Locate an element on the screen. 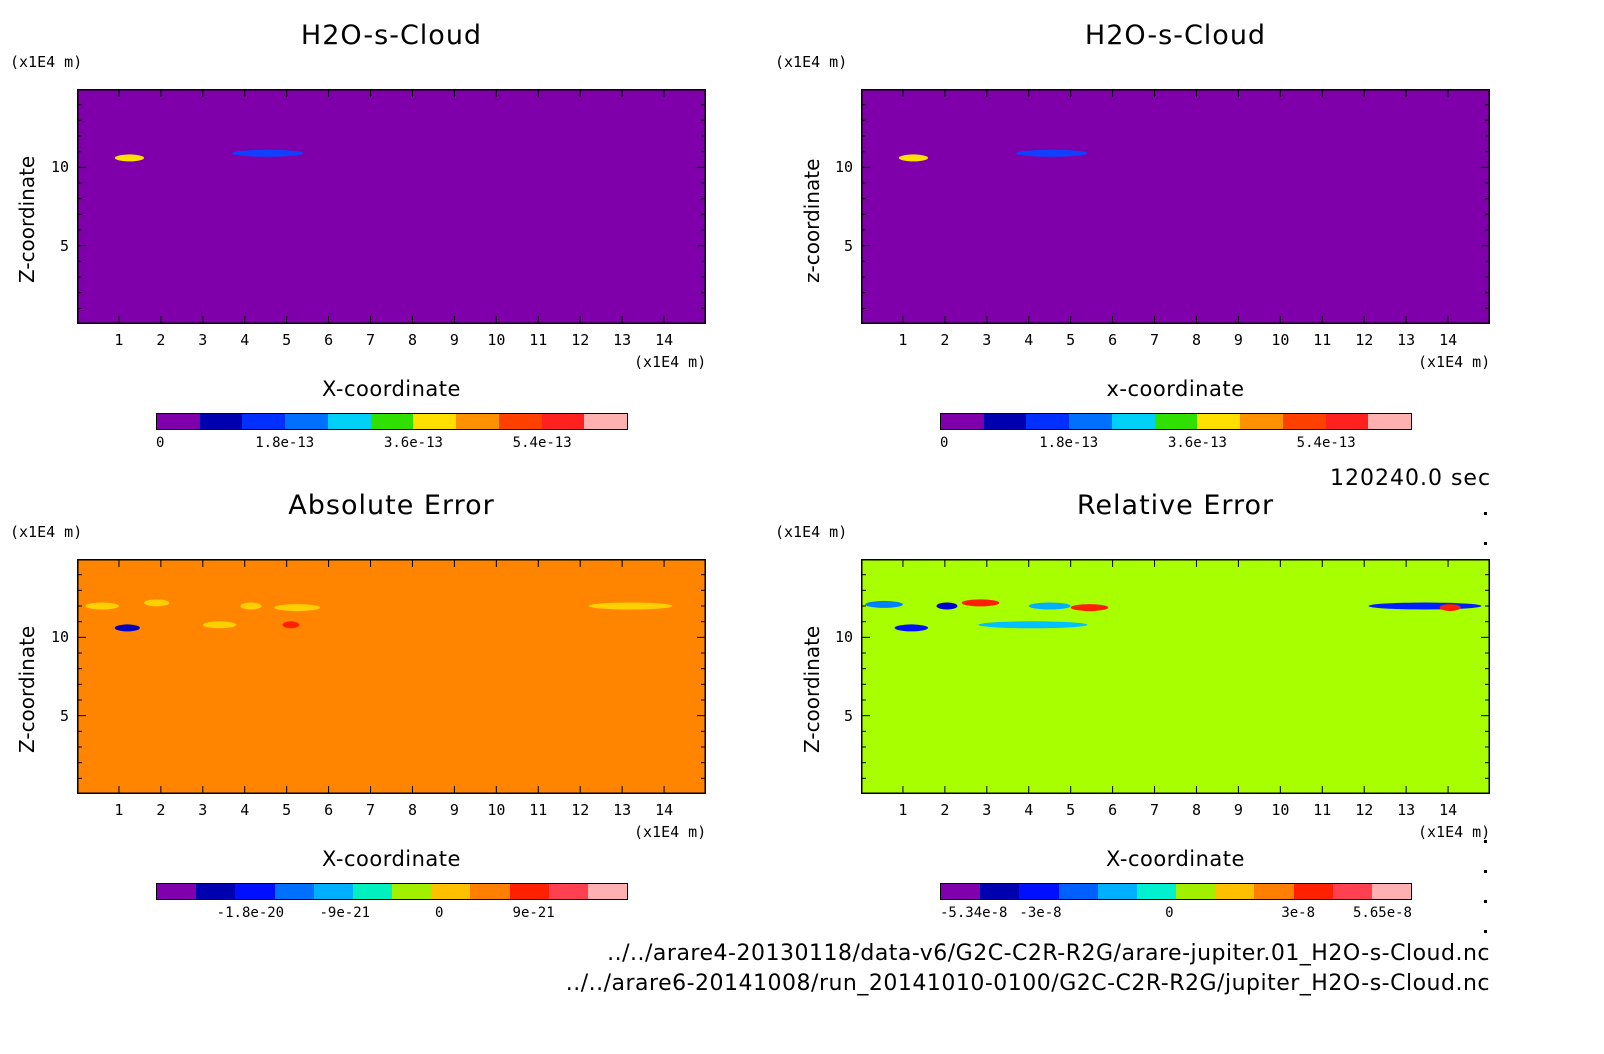  x-axis-label: x-coordinate is located at coordinates (1175, 389).